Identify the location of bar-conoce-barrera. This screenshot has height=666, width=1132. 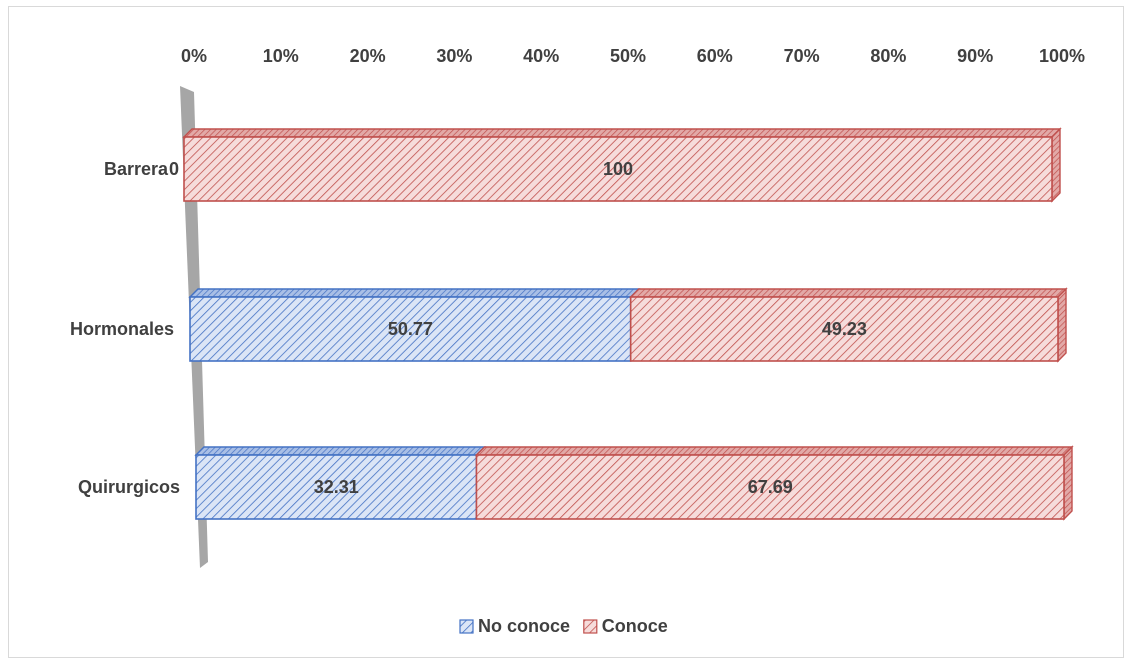
(622, 165).